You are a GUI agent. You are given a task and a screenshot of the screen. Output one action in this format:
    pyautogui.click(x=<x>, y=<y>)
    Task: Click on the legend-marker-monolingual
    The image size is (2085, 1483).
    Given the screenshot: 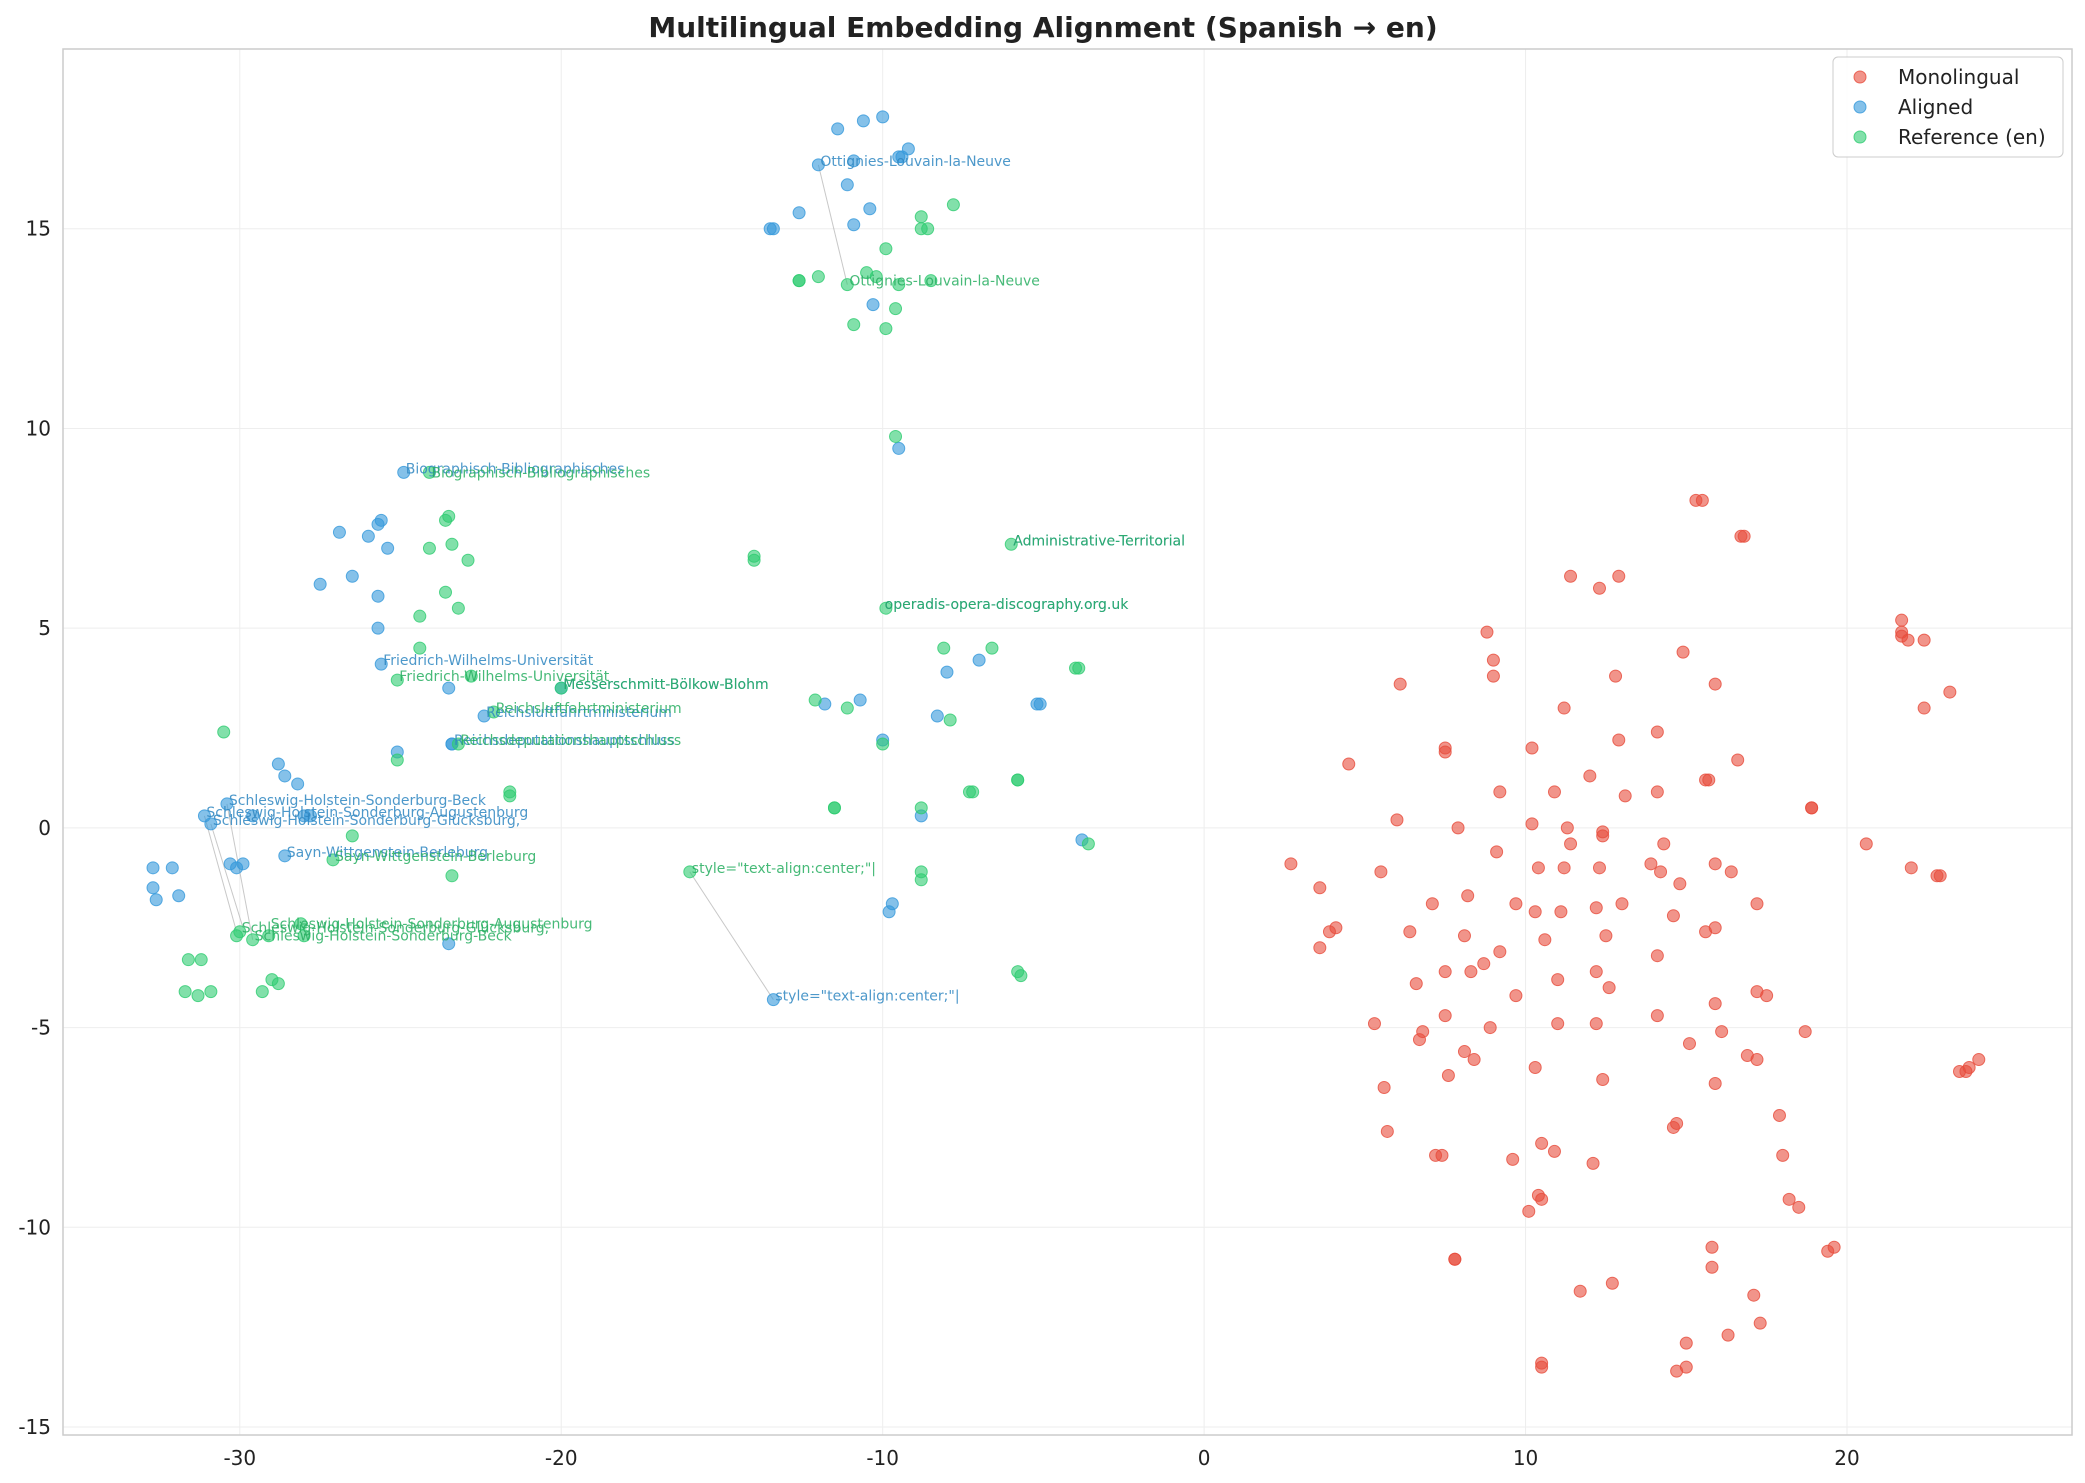 What is the action you would take?
    pyautogui.click(x=1860, y=77)
    